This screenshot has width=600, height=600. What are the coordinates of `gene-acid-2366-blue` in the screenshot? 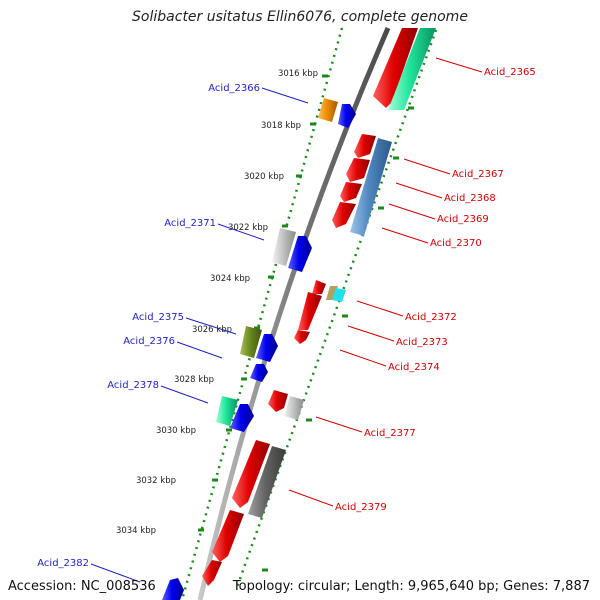 It's located at (347, 116).